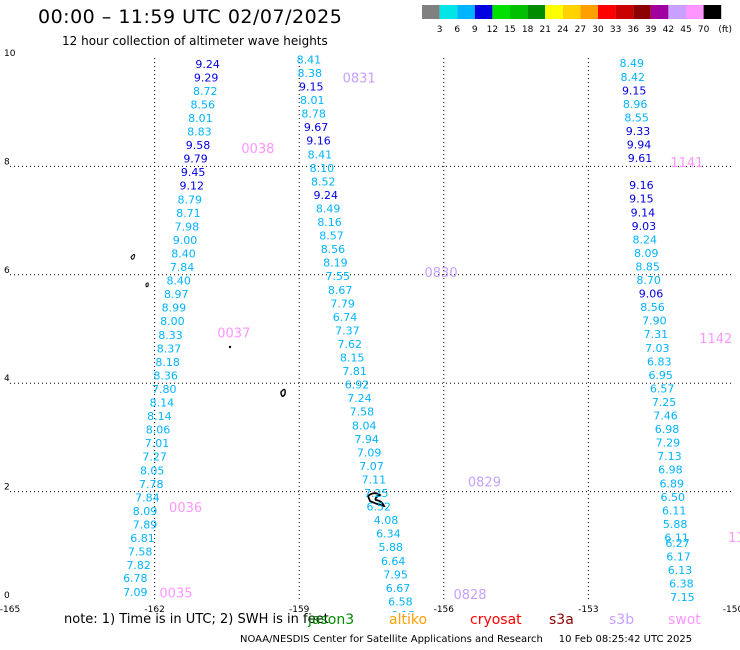  I want to click on wave-height-point: 7.46, so click(665, 416).